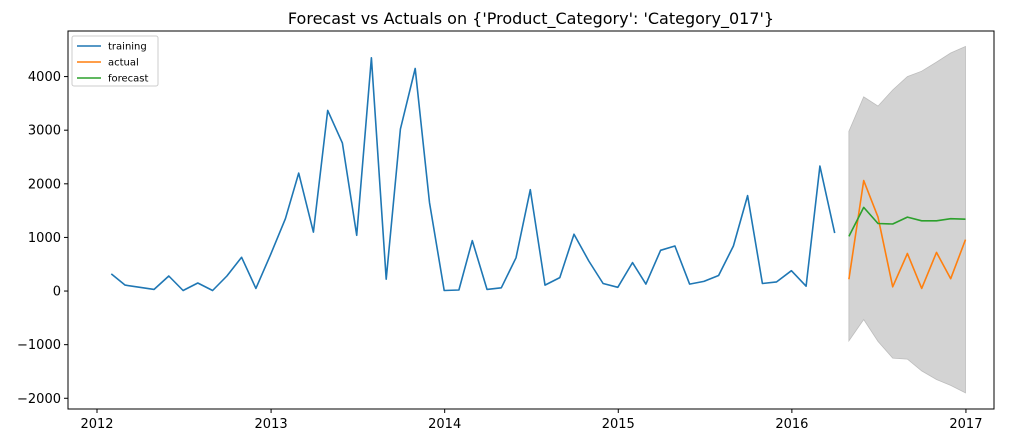 The width and height of the screenshot is (1009, 443). What do you see at coordinates (618, 424) in the screenshot?
I see `x-tick-label: 2015` at bounding box center [618, 424].